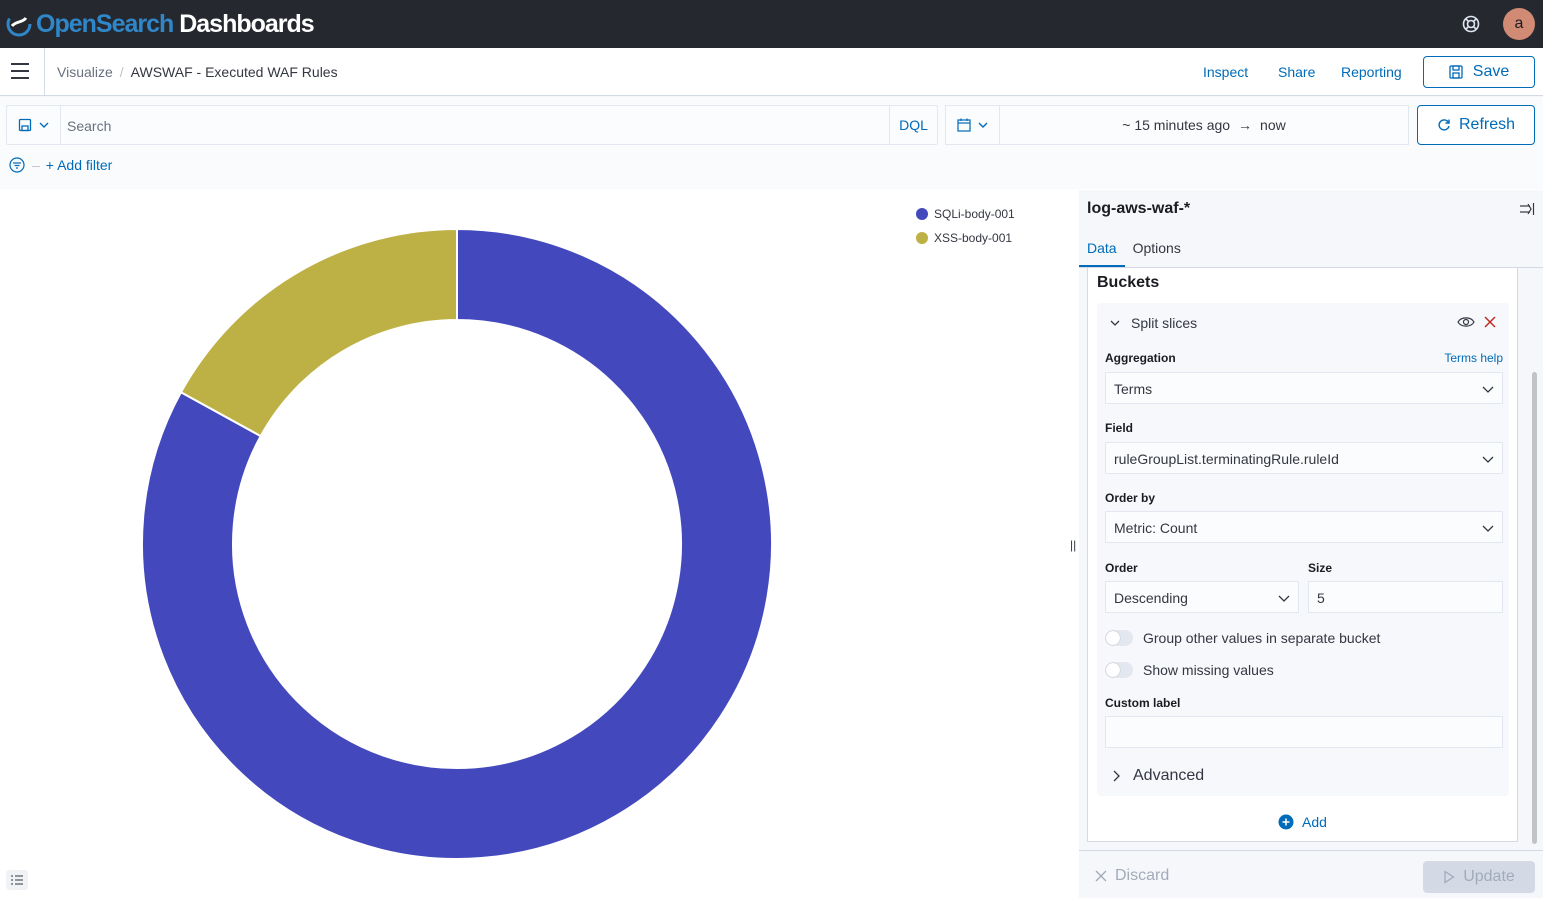  Describe the element at coordinates (1273, 125) in the screenshot. I see `time-end: now` at that location.